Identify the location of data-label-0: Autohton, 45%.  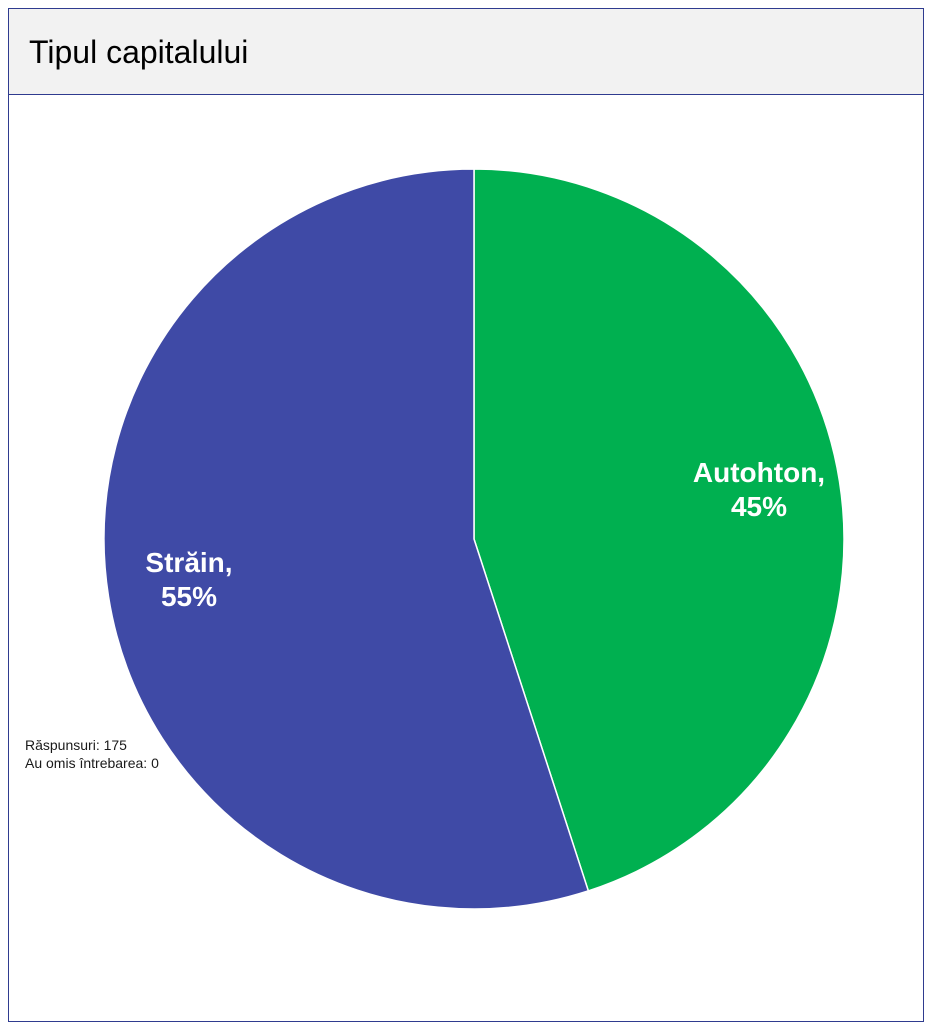
(759, 489).